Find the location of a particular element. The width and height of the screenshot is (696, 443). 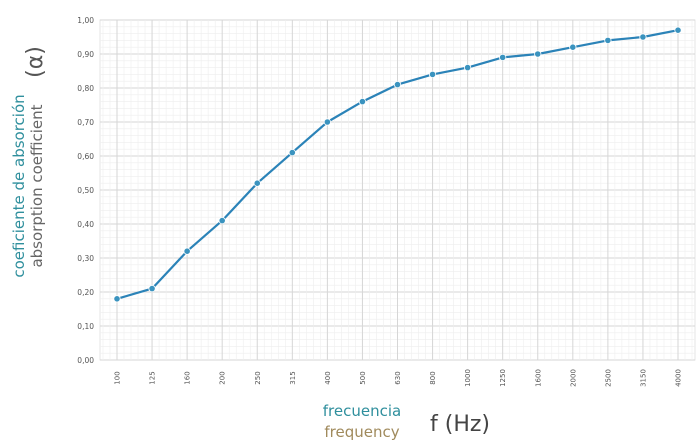

x-tick-label: 1000 is located at coordinates (468, 378).